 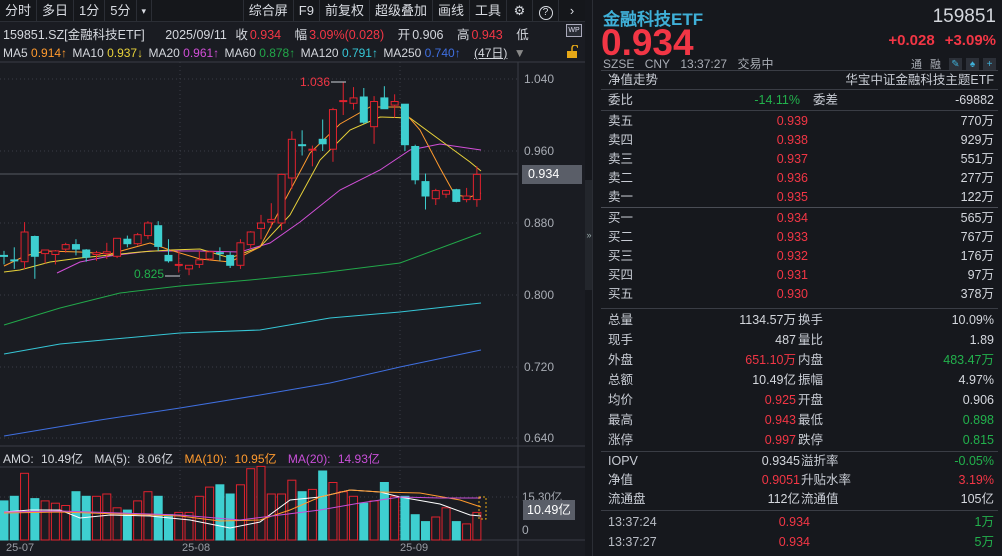 What do you see at coordinates (767, 320) in the screenshot?
I see `stat-value: 1134.57万` at bounding box center [767, 320].